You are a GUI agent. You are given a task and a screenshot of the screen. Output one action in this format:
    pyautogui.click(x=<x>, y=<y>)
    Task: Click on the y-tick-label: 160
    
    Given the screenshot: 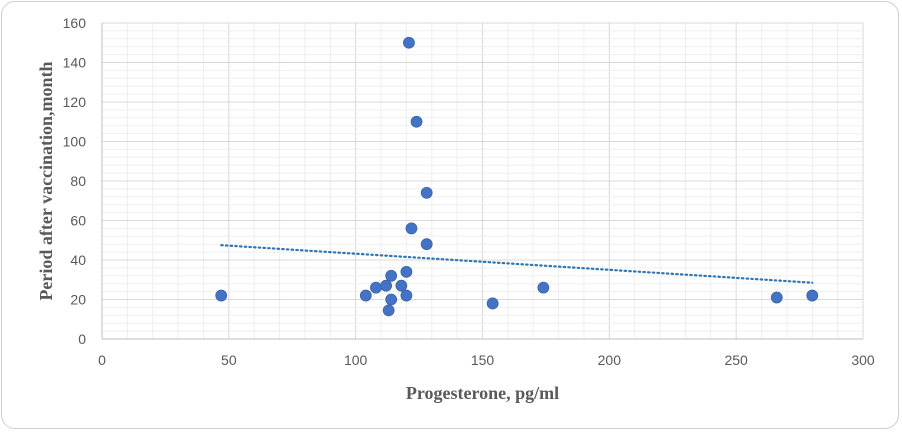 What is the action you would take?
    pyautogui.click(x=75, y=23)
    